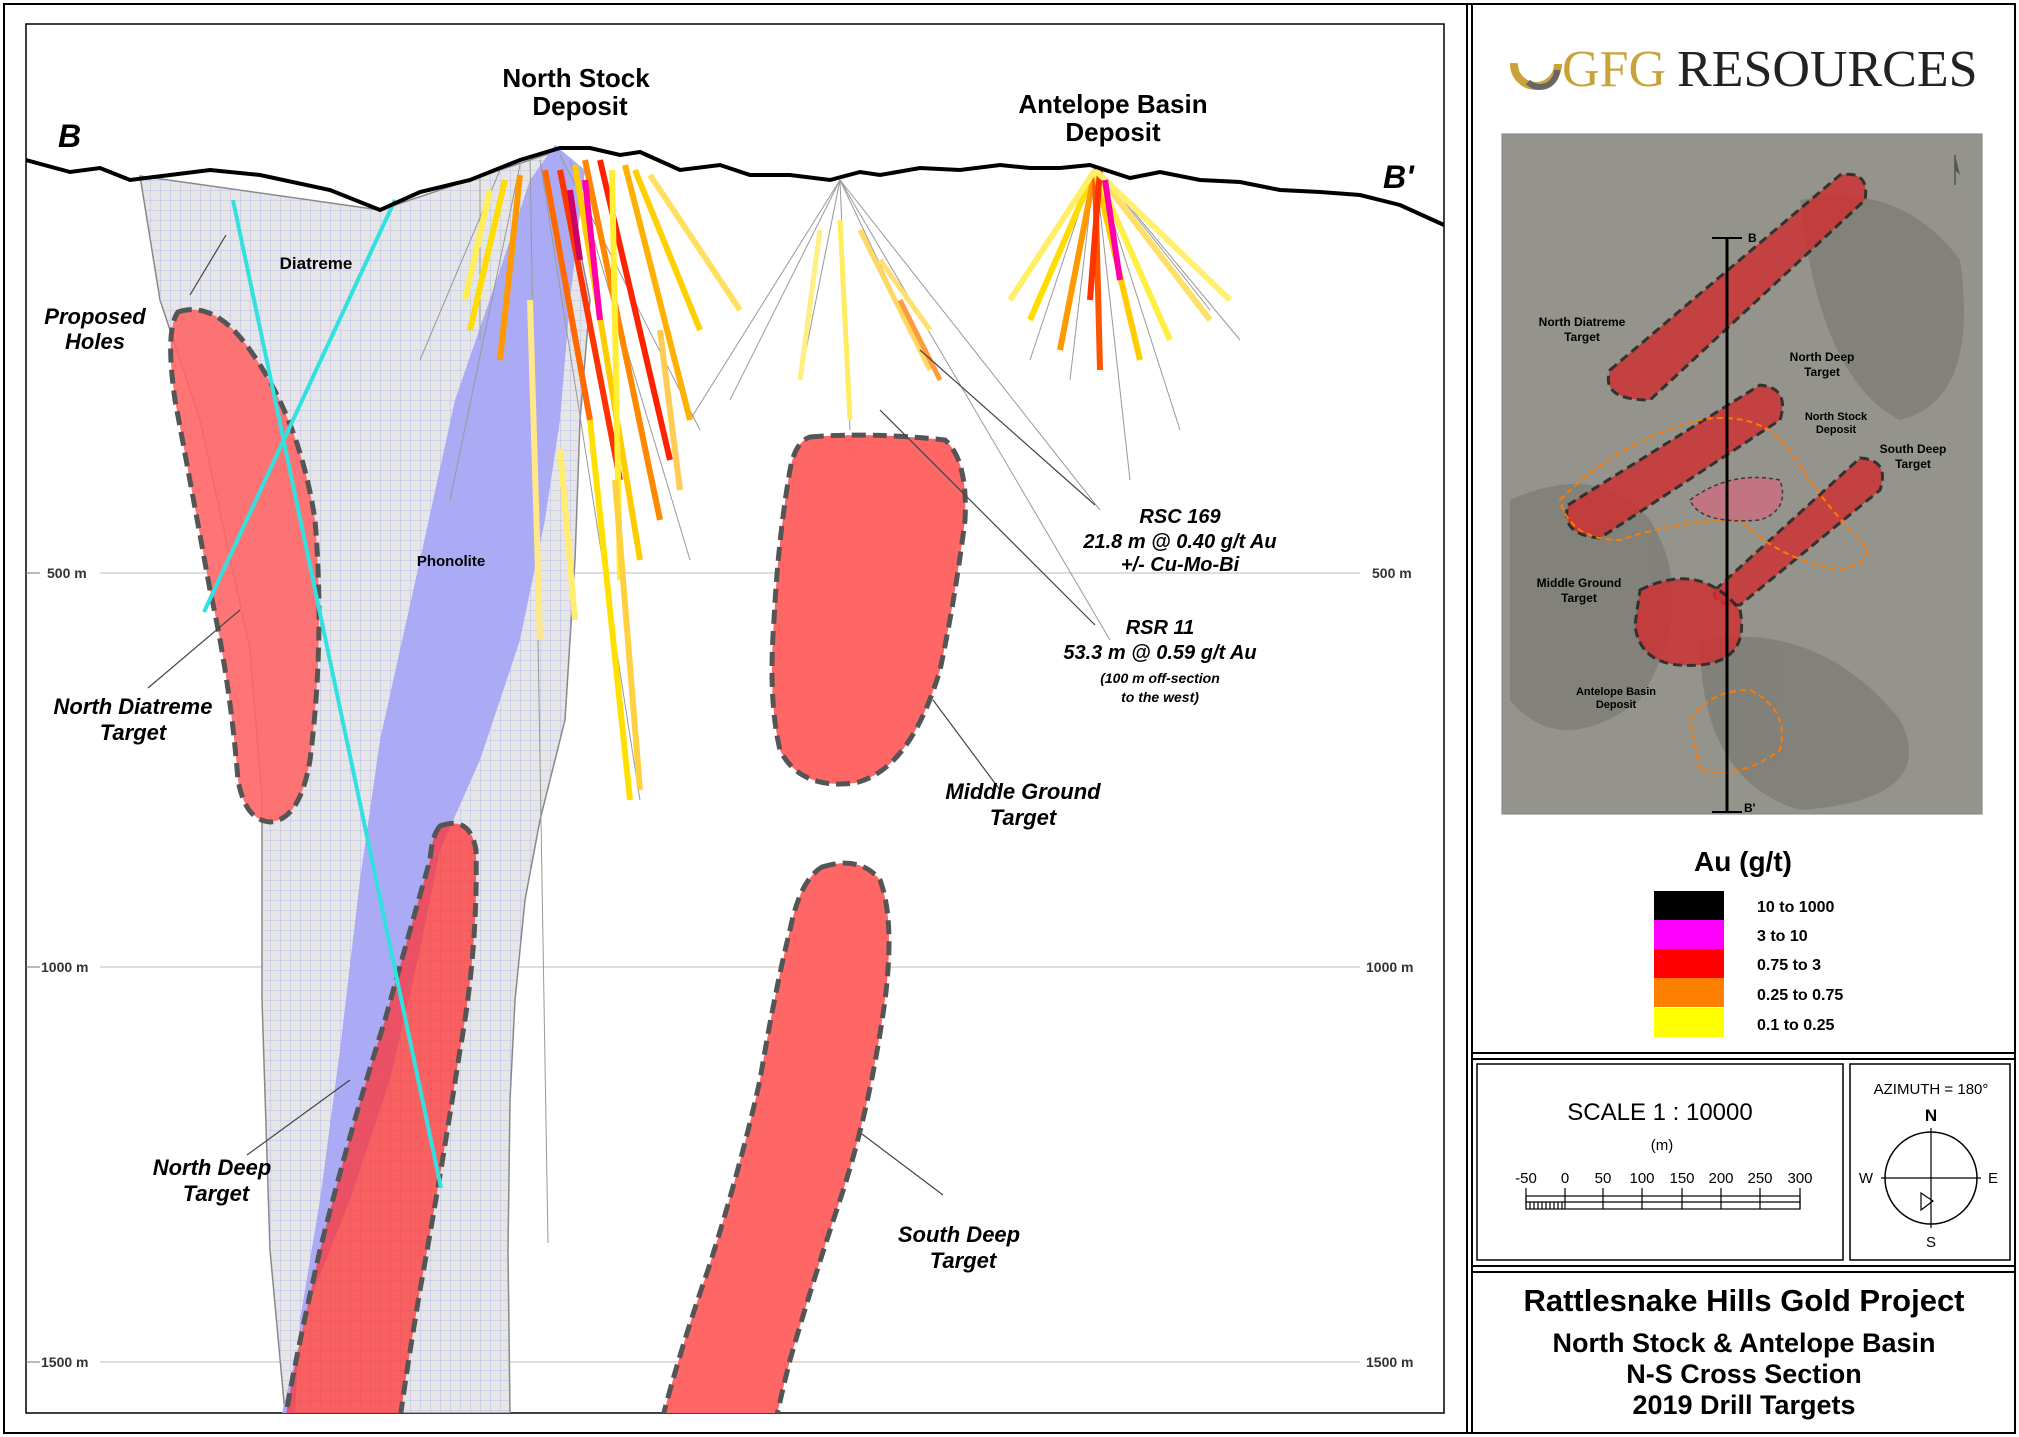 Image resolution: width=2019 pixels, height=1437 pixels. I want to click on legend-label-3: 0.25 to 0.75, so click(1800, 995).